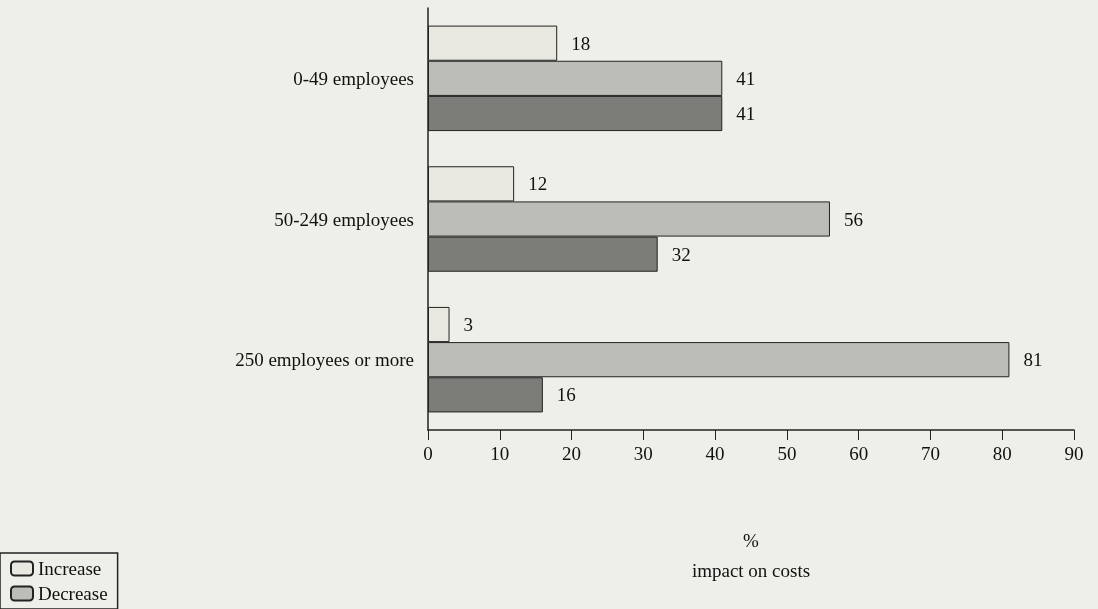  Describe the element at coordinates (1033, 360) in the screenshot. I see `data-label: 81` at that location.